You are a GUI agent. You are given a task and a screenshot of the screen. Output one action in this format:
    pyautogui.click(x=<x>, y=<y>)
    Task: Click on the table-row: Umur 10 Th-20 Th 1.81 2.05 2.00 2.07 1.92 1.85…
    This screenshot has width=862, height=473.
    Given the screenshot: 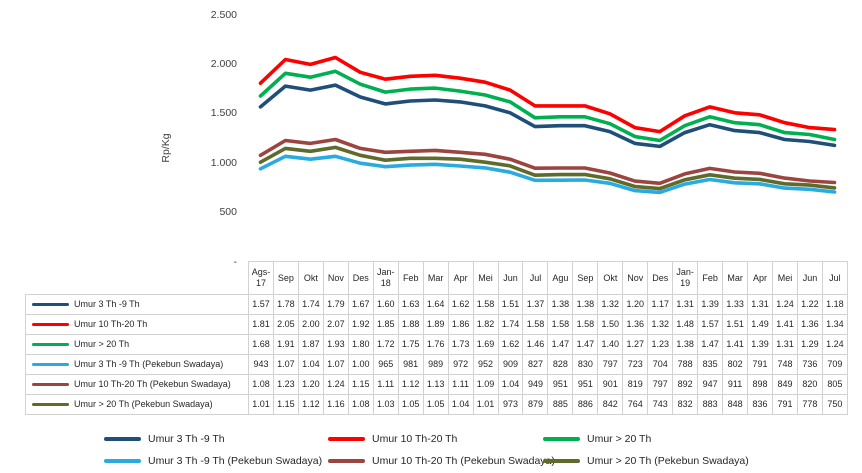 What is the action you would take?
    pyautogui.click(x=436, y=324)
    